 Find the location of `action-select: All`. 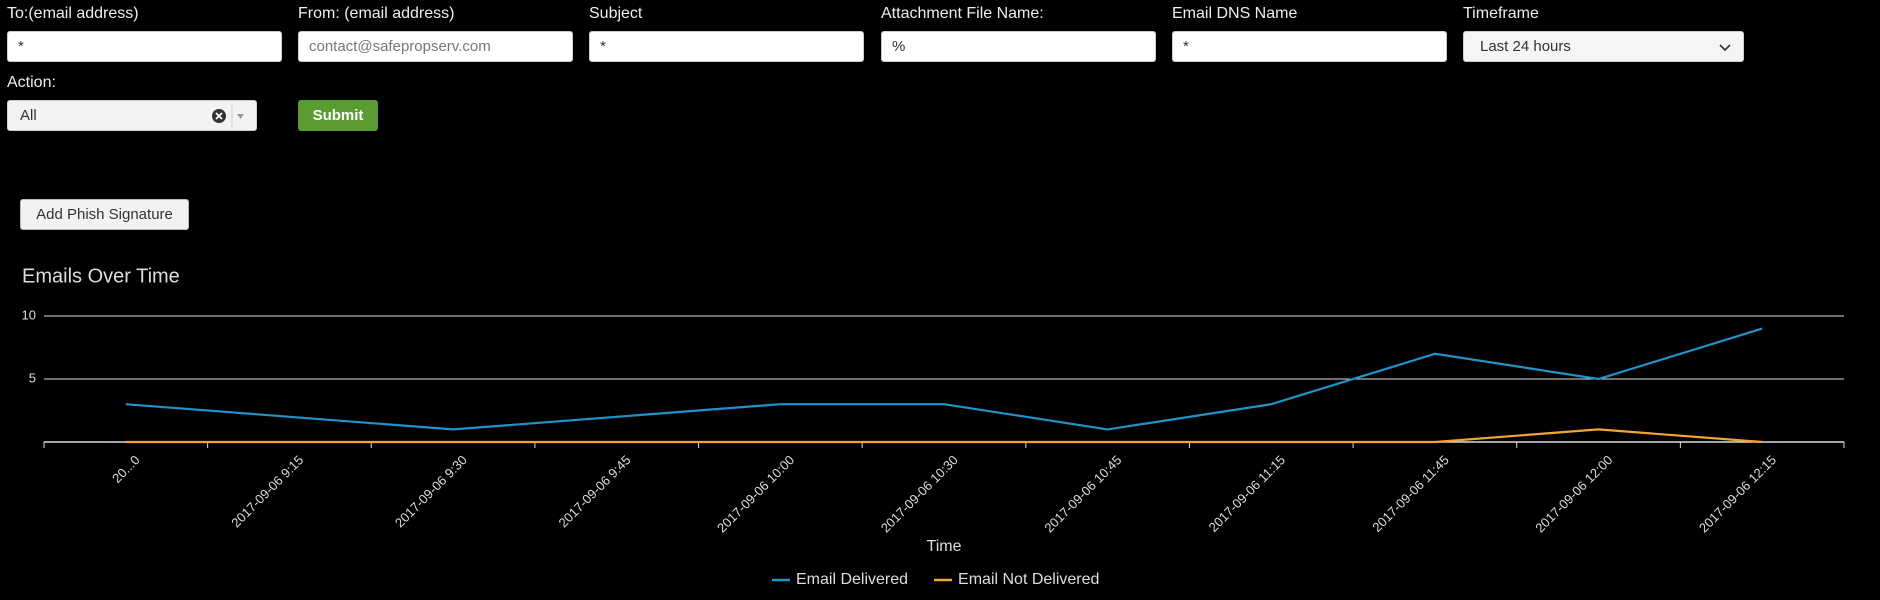

action-select: All is located at coordinates (132, 115).